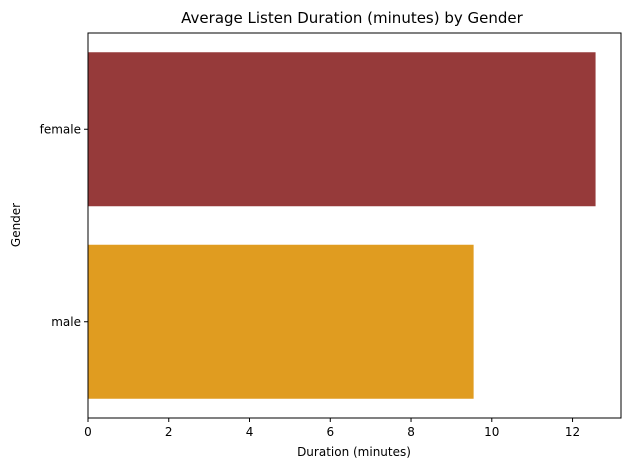 The image size is (630, 470). Describe the element at coordinates (250, 432) in the screenshot. I see `x-tick-label-4: 4` at that location.